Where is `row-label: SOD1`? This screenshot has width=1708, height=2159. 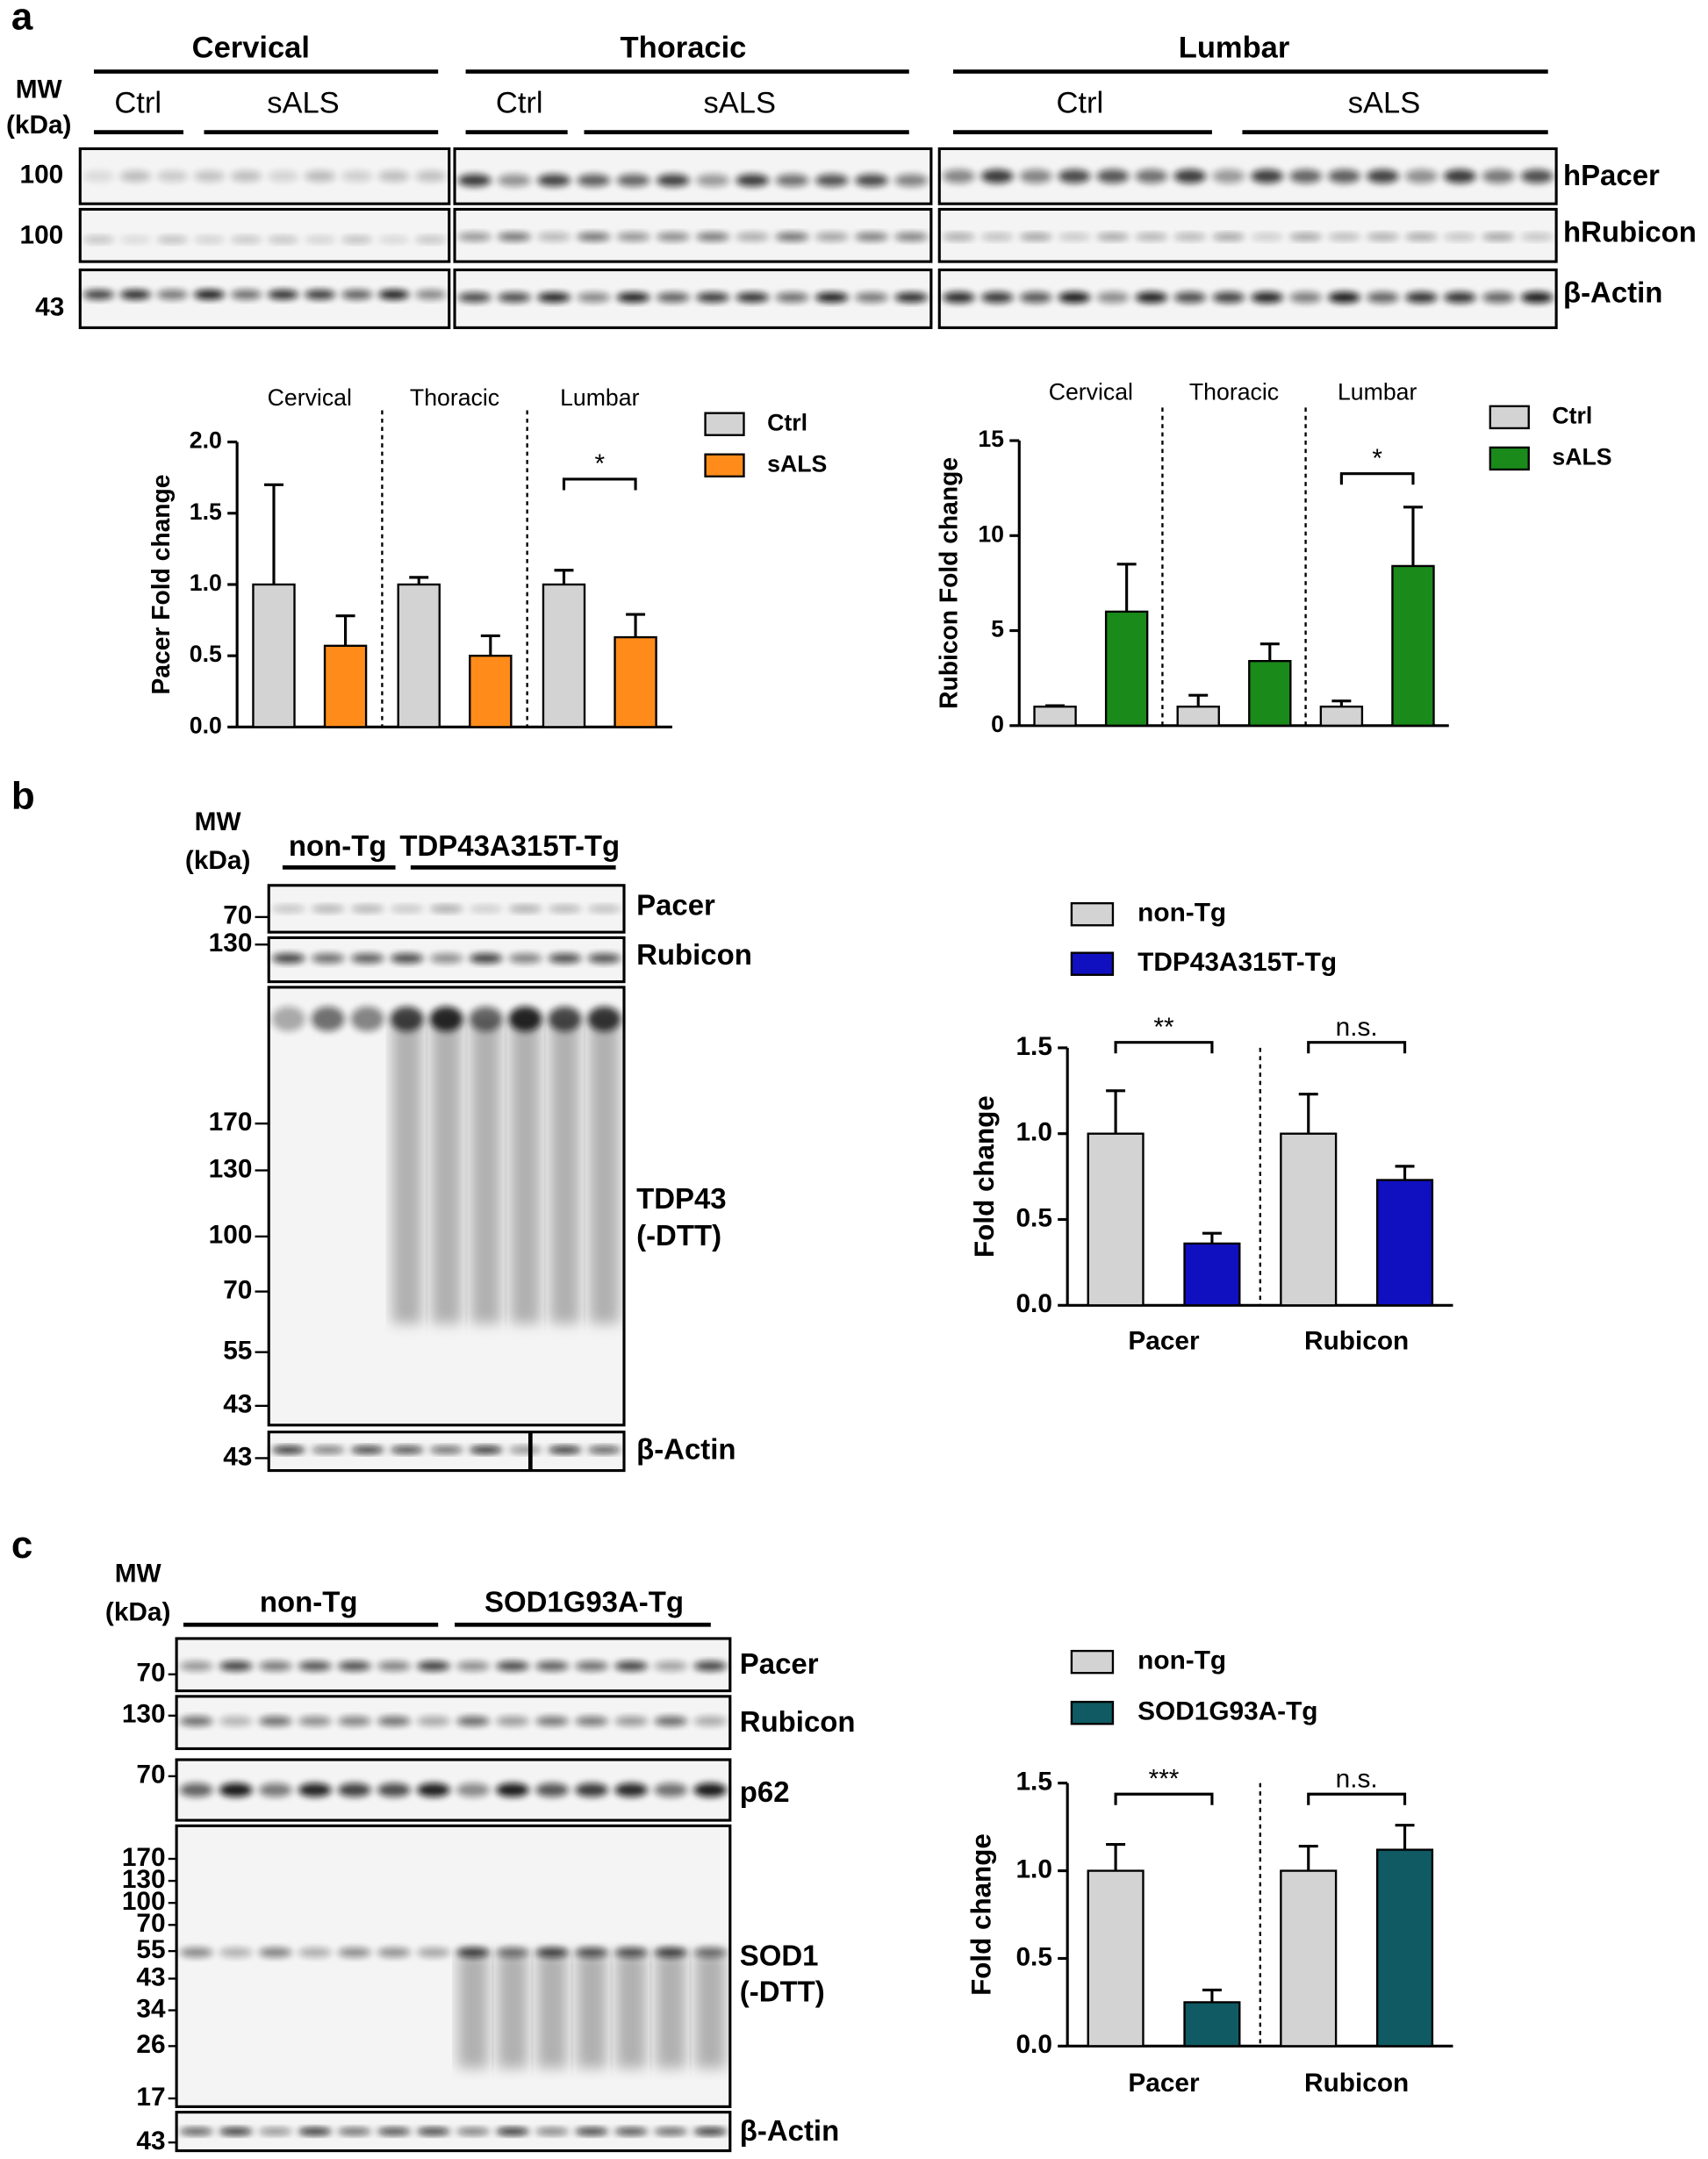
row-label: SOD1 is located at coordinates (779, 1956).